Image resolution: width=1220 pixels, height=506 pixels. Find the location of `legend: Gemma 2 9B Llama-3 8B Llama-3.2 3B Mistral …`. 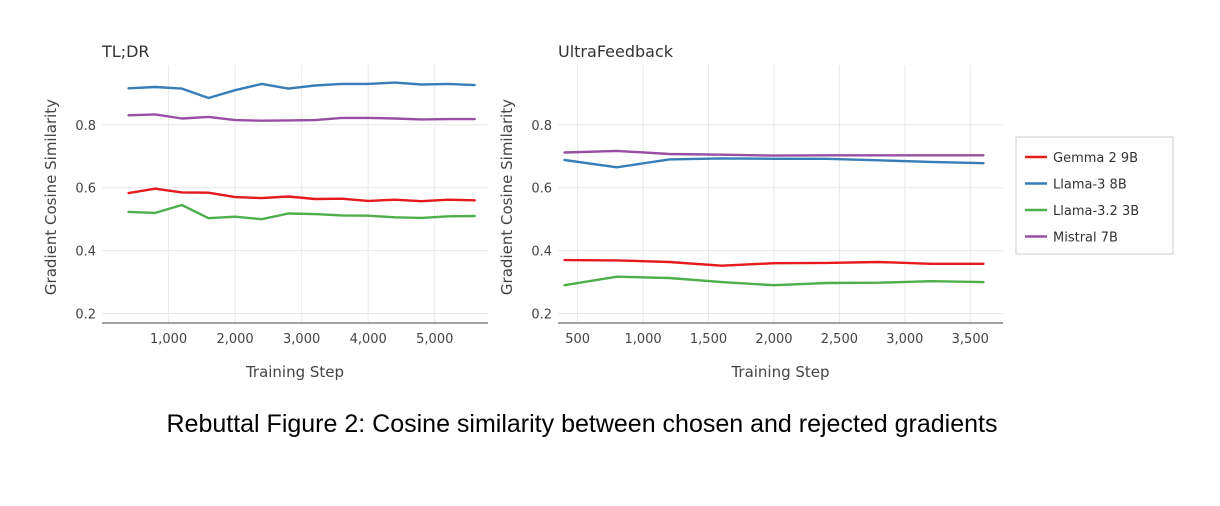

legend: Gemma 2 9B Llama-3 8B Llama-3.2 3B Mistral … is located at coordinates (1094, 195).